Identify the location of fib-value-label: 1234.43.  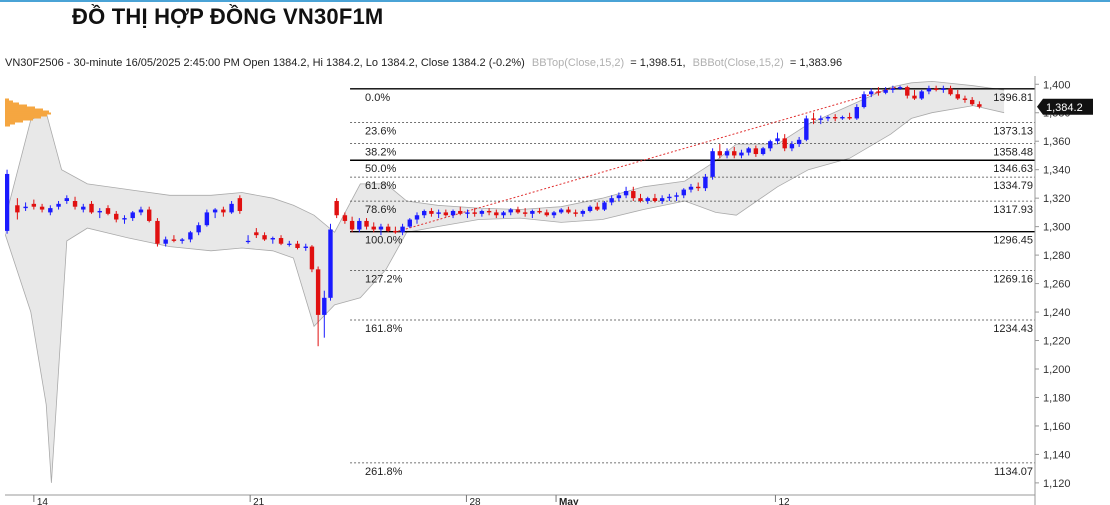
(1013, 329).